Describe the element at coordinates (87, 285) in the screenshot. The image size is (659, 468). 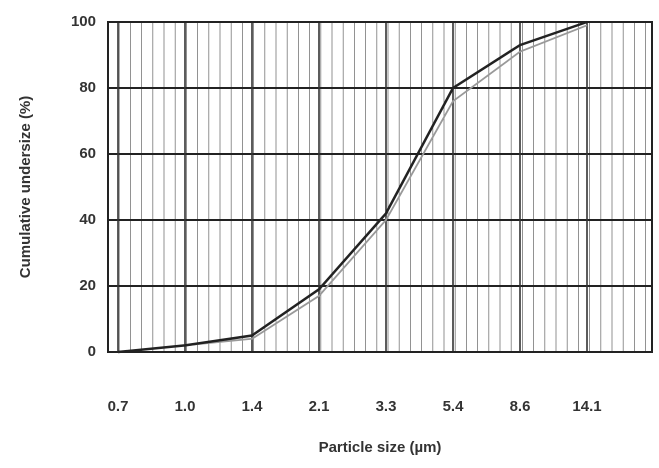
I see `y-tick-label: 20` at that location.